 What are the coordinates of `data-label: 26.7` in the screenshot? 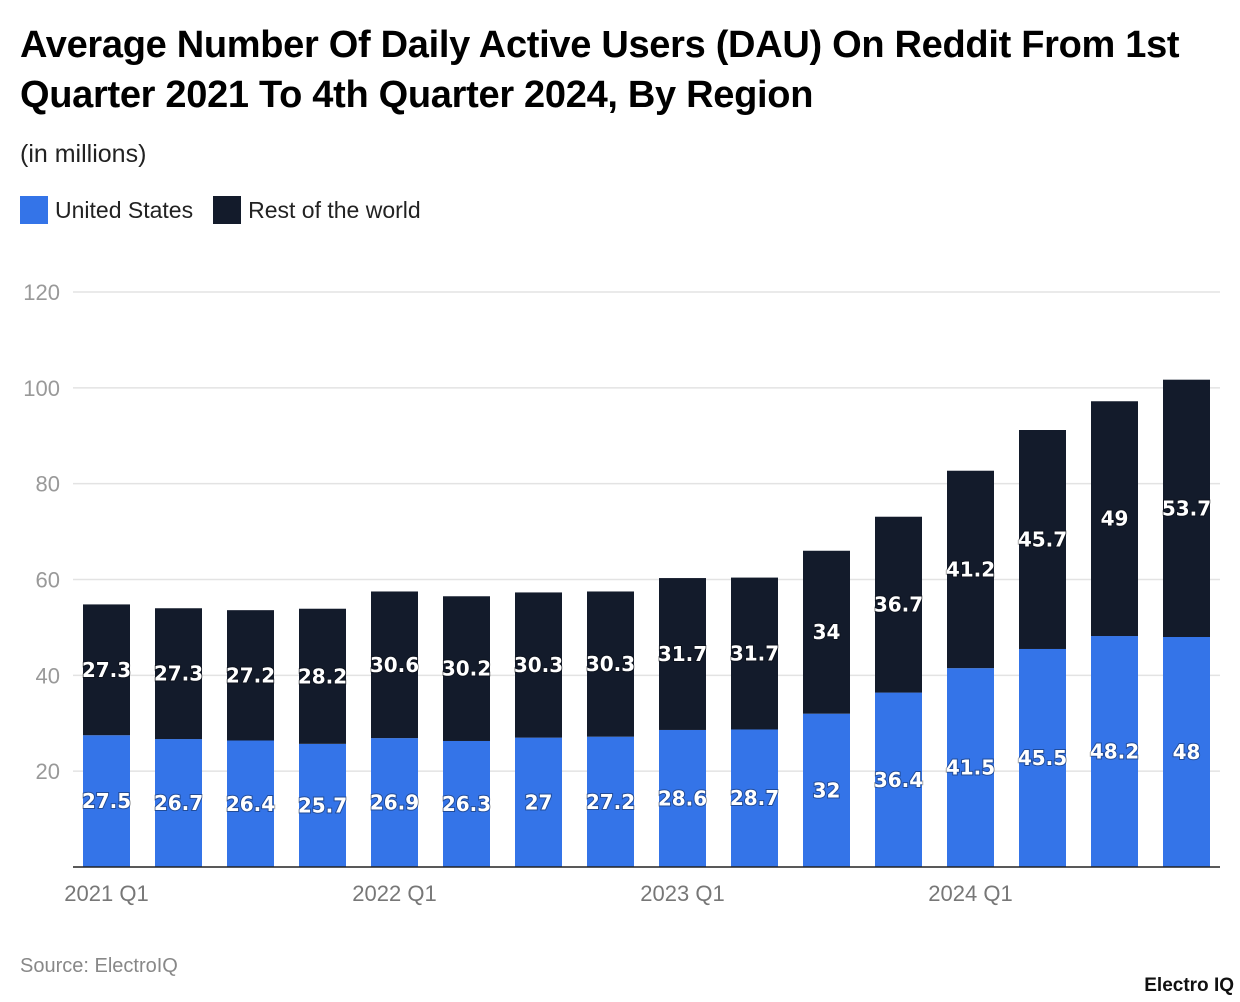 It's located at (178, 803).